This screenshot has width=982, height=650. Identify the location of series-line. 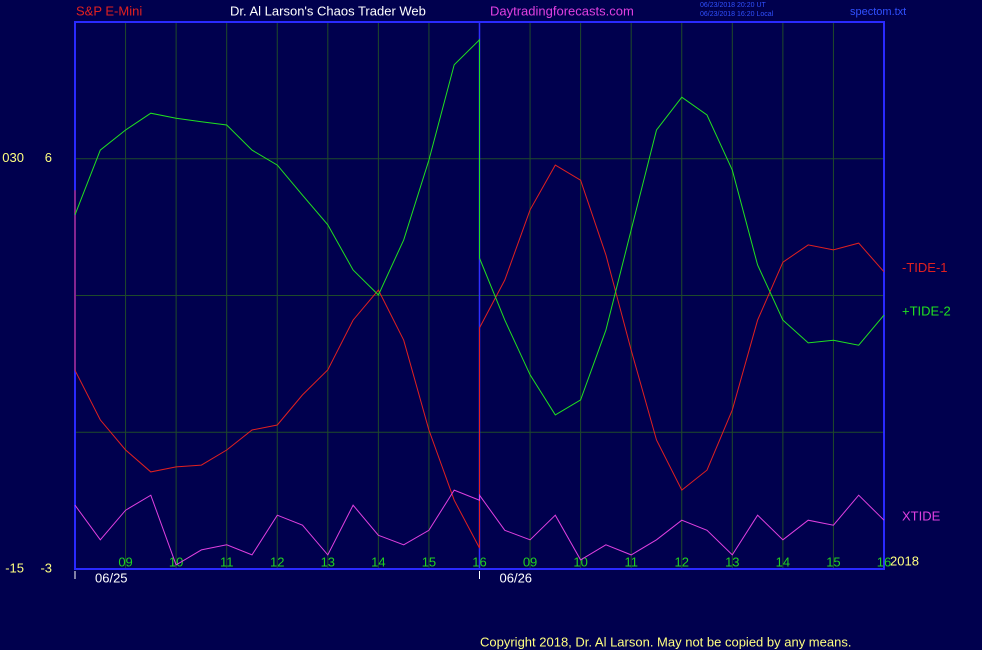
(479, 527).